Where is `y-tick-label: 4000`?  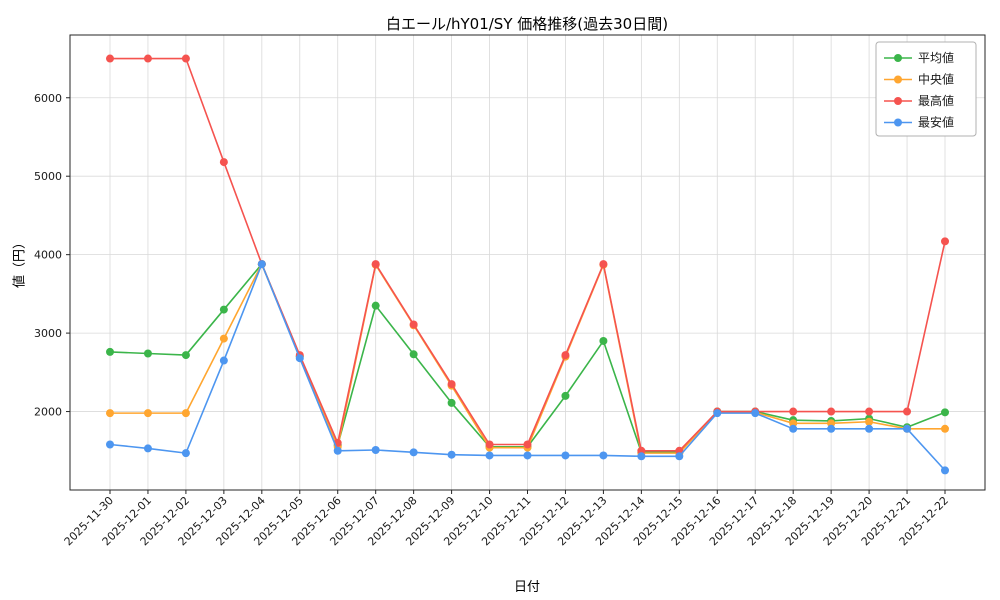
y-tick-label: 4000 is located at coordinates (48, 255).